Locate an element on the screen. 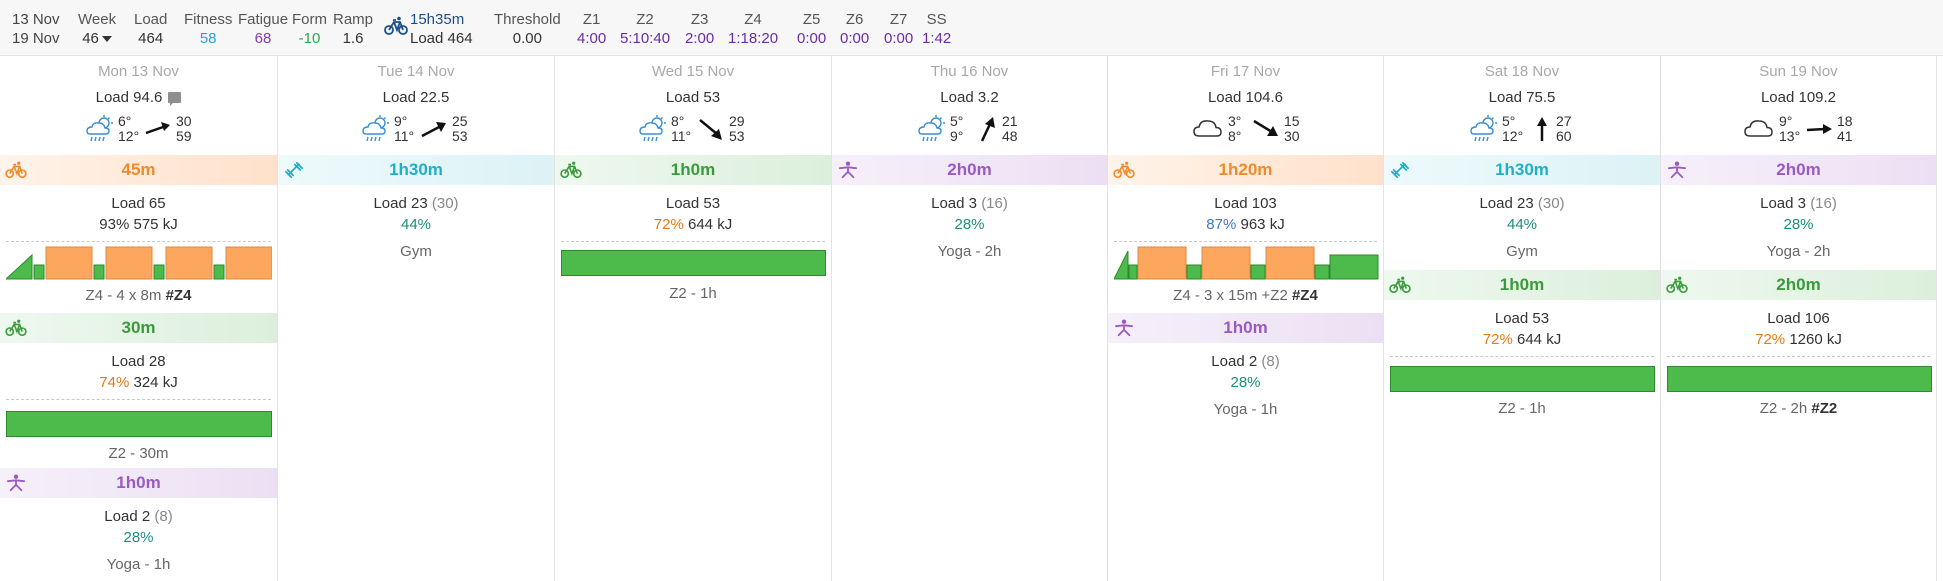 This screenshot has width=1943, height=581. temp-low: 9° is located at coordinates (957, 136).